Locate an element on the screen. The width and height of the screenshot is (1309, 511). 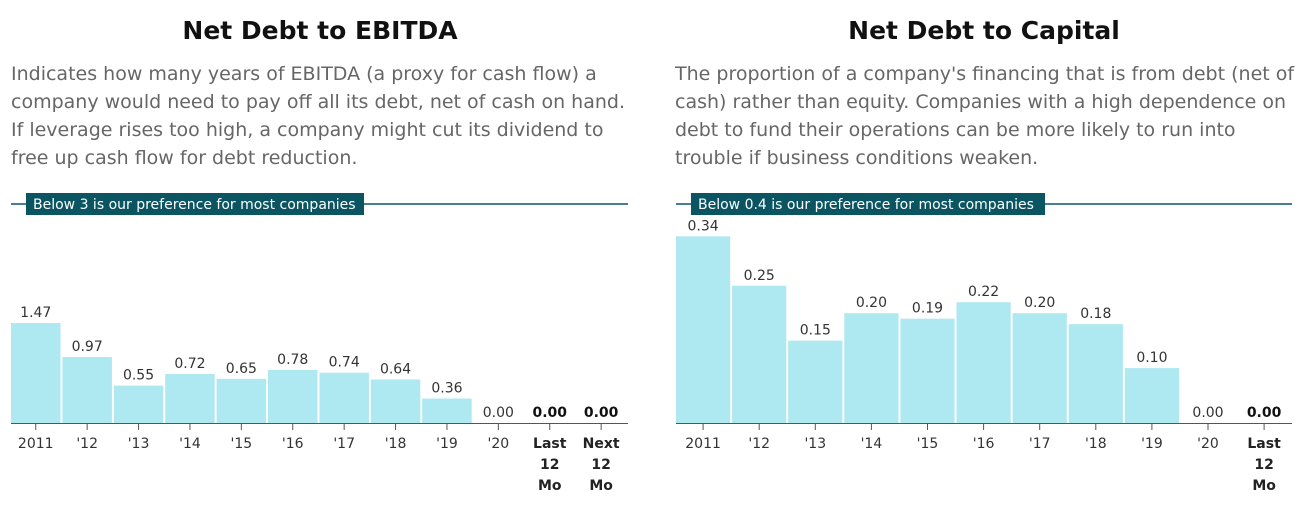
data-label: 0.18 is located at coordinates (1095, 314).